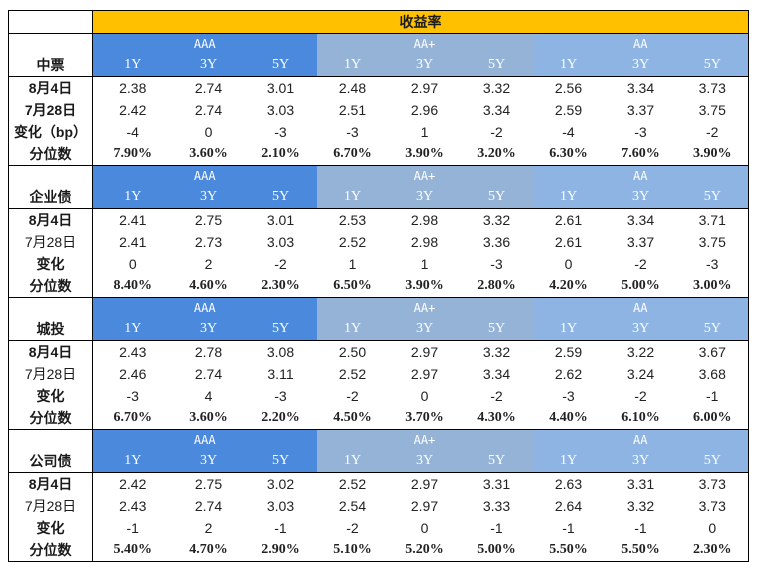  I want to click on table-cell: 5.20%, so click(424, 550).